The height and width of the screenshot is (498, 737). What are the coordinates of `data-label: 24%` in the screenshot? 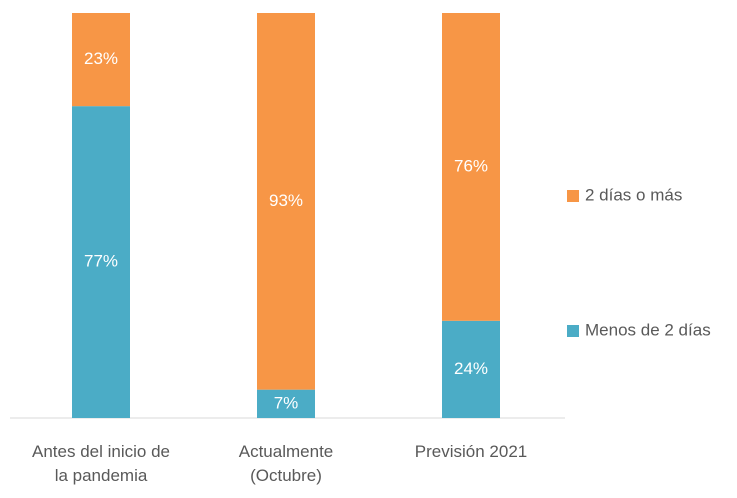 It's located at (471, 368).